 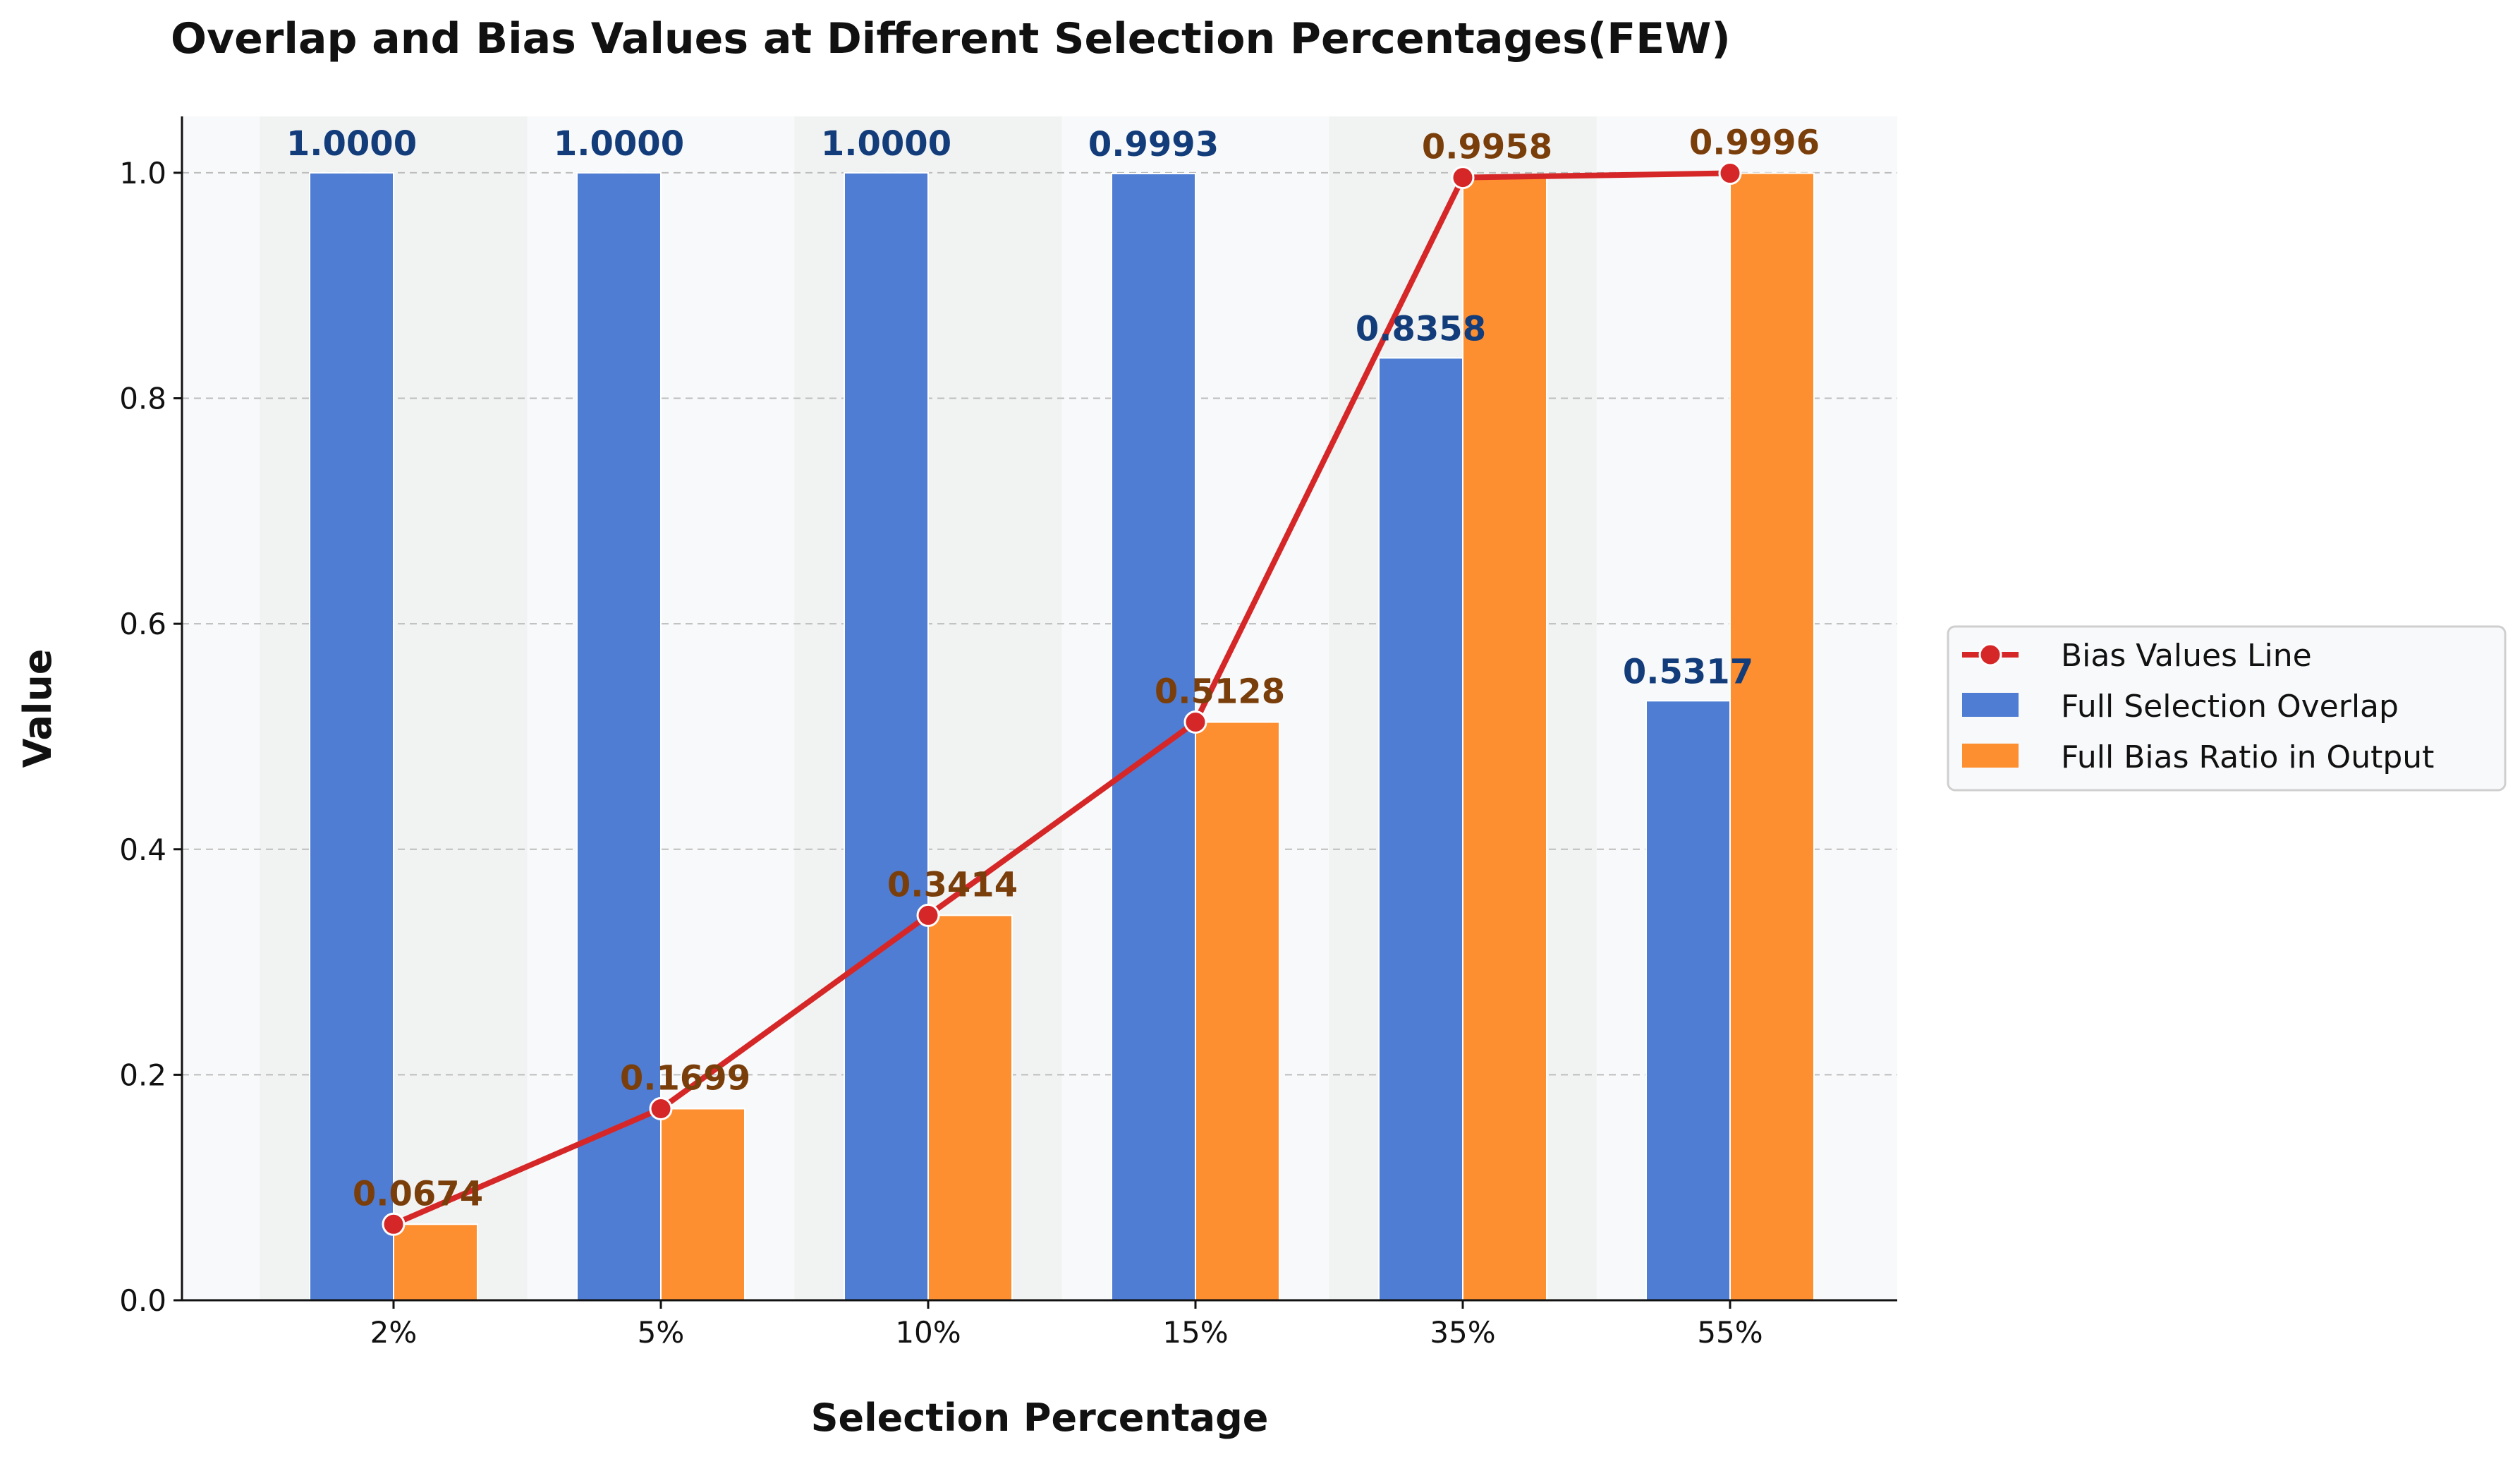 What do you see at coordinates (1195, 1332) in the screenshot?
I see `x-tick-label: 15%` at bounding box center [1195, 1332].